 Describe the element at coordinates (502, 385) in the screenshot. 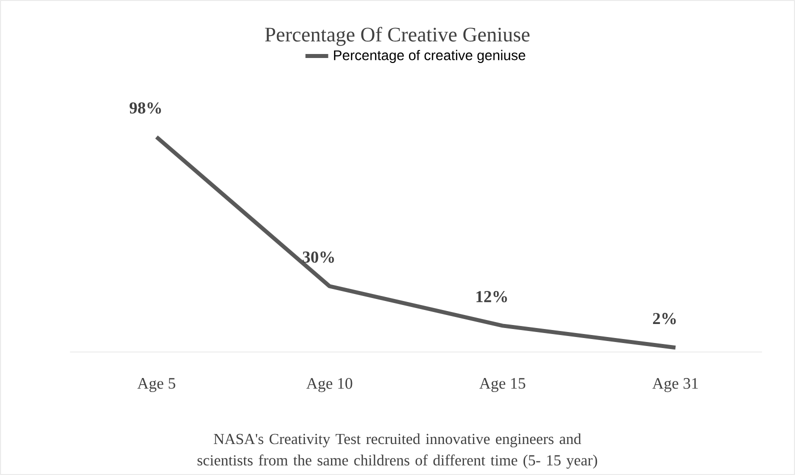

I see `x-tick-label: Age 15` at that location.